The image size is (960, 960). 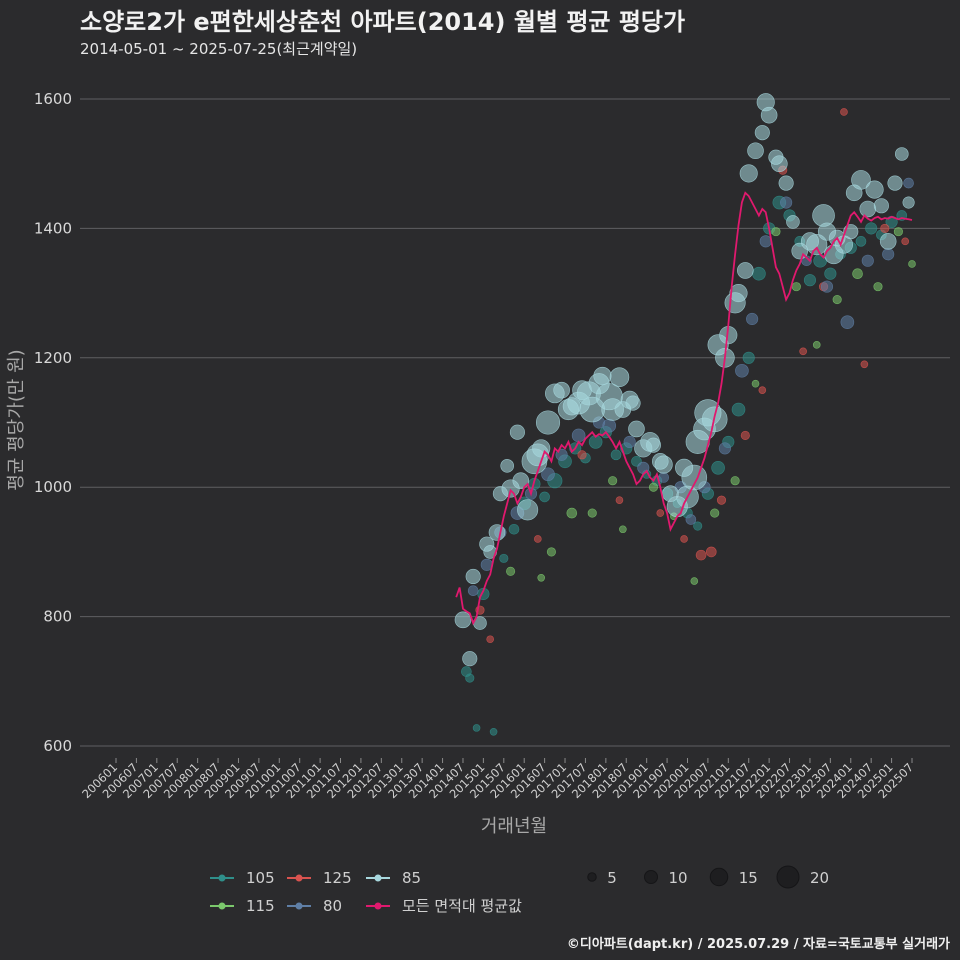 What do you see at coordinates (260, 878) in the screenshot?
I see `legend-label: 105` at bounding box center [260, 878].